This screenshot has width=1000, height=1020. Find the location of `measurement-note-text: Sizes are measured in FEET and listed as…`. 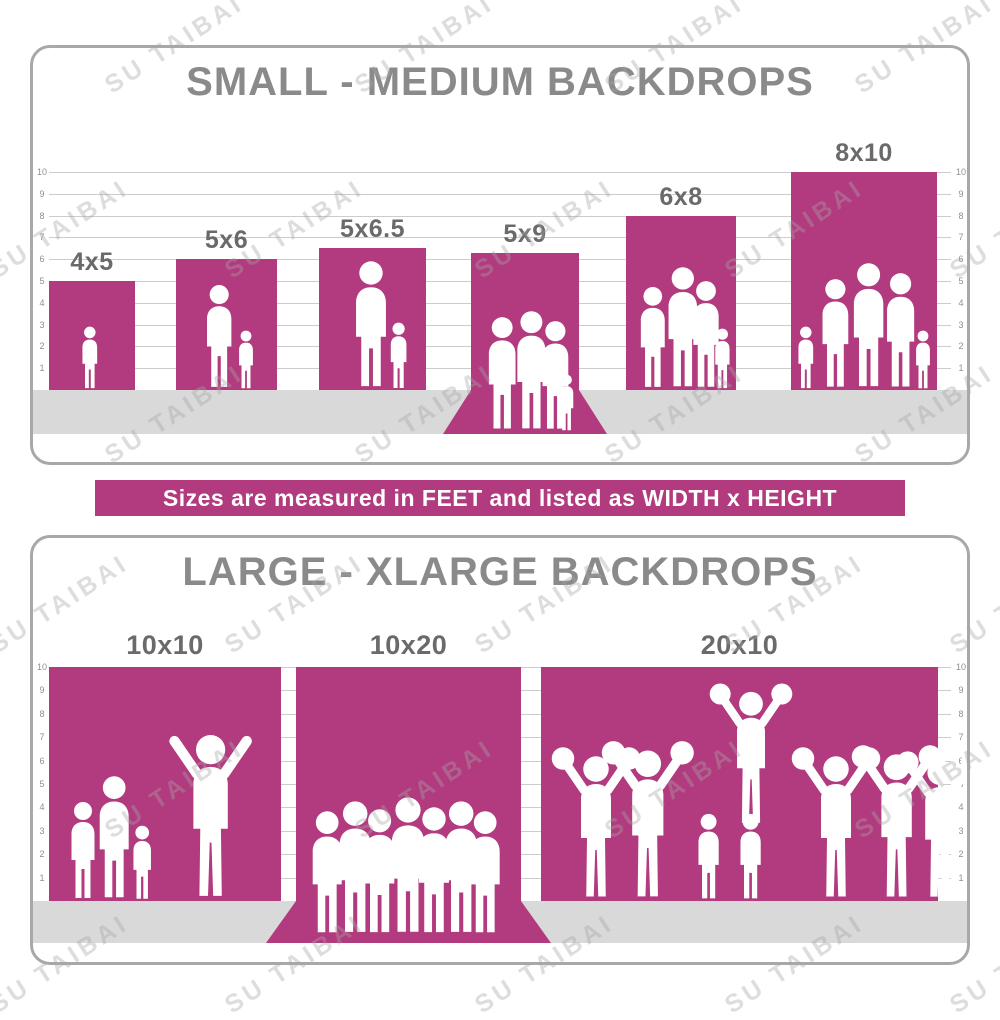

measurement-note-text: Sizes are measured in FEET and listed as… is located at coordinates (500, 497).